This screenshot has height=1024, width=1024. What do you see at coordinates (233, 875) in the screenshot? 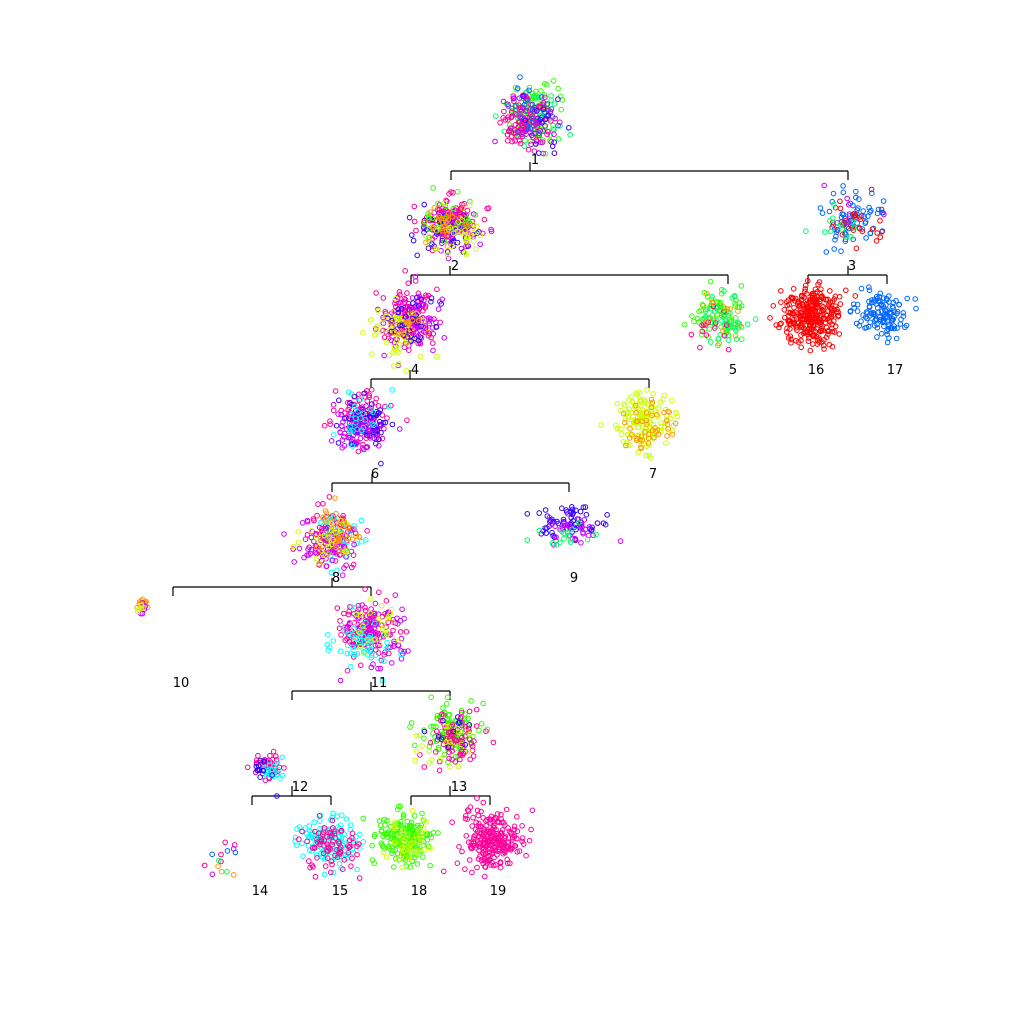
I see `point-orange` at bounding box center [233, 875].